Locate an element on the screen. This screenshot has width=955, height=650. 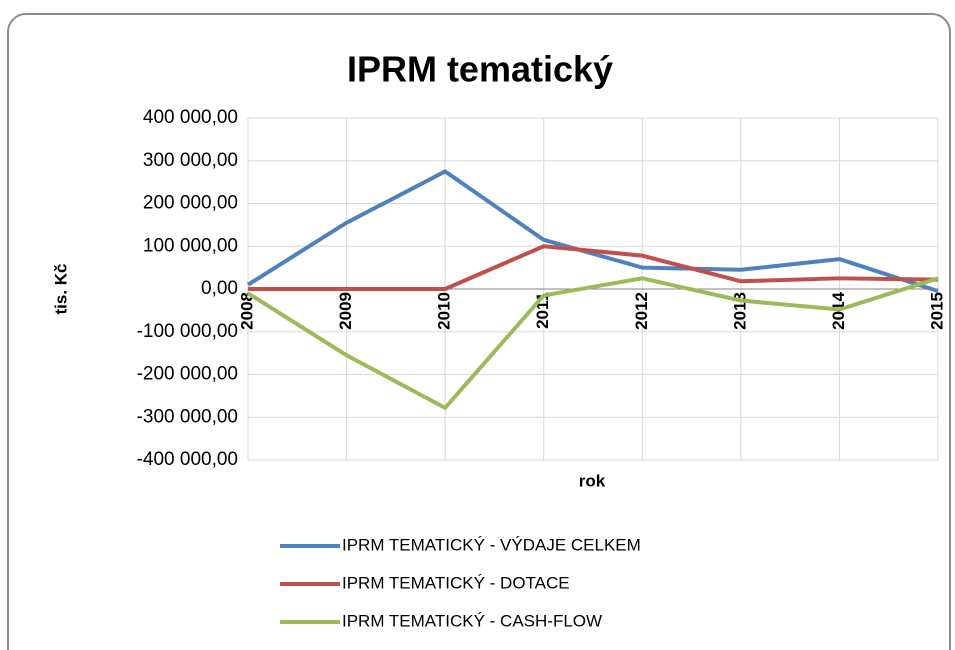
x-tick-label: 2009 is located at coordinates (345, 311).